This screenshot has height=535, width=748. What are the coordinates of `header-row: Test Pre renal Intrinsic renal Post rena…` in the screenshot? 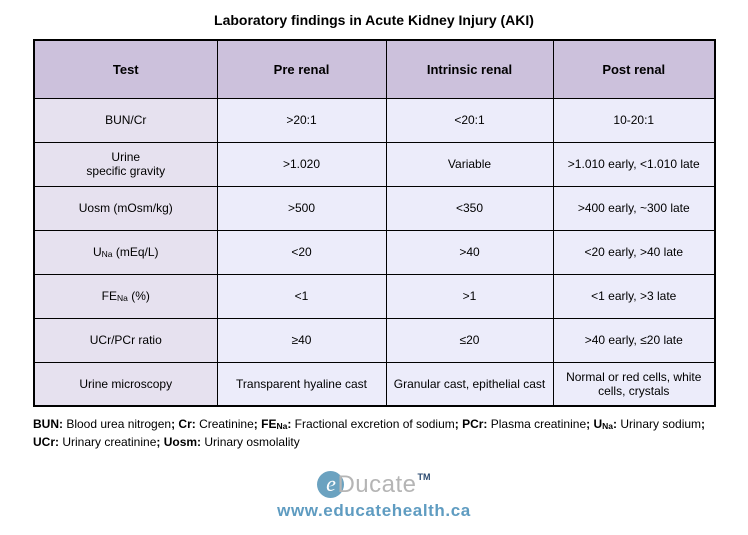 It's located at (374, 69).